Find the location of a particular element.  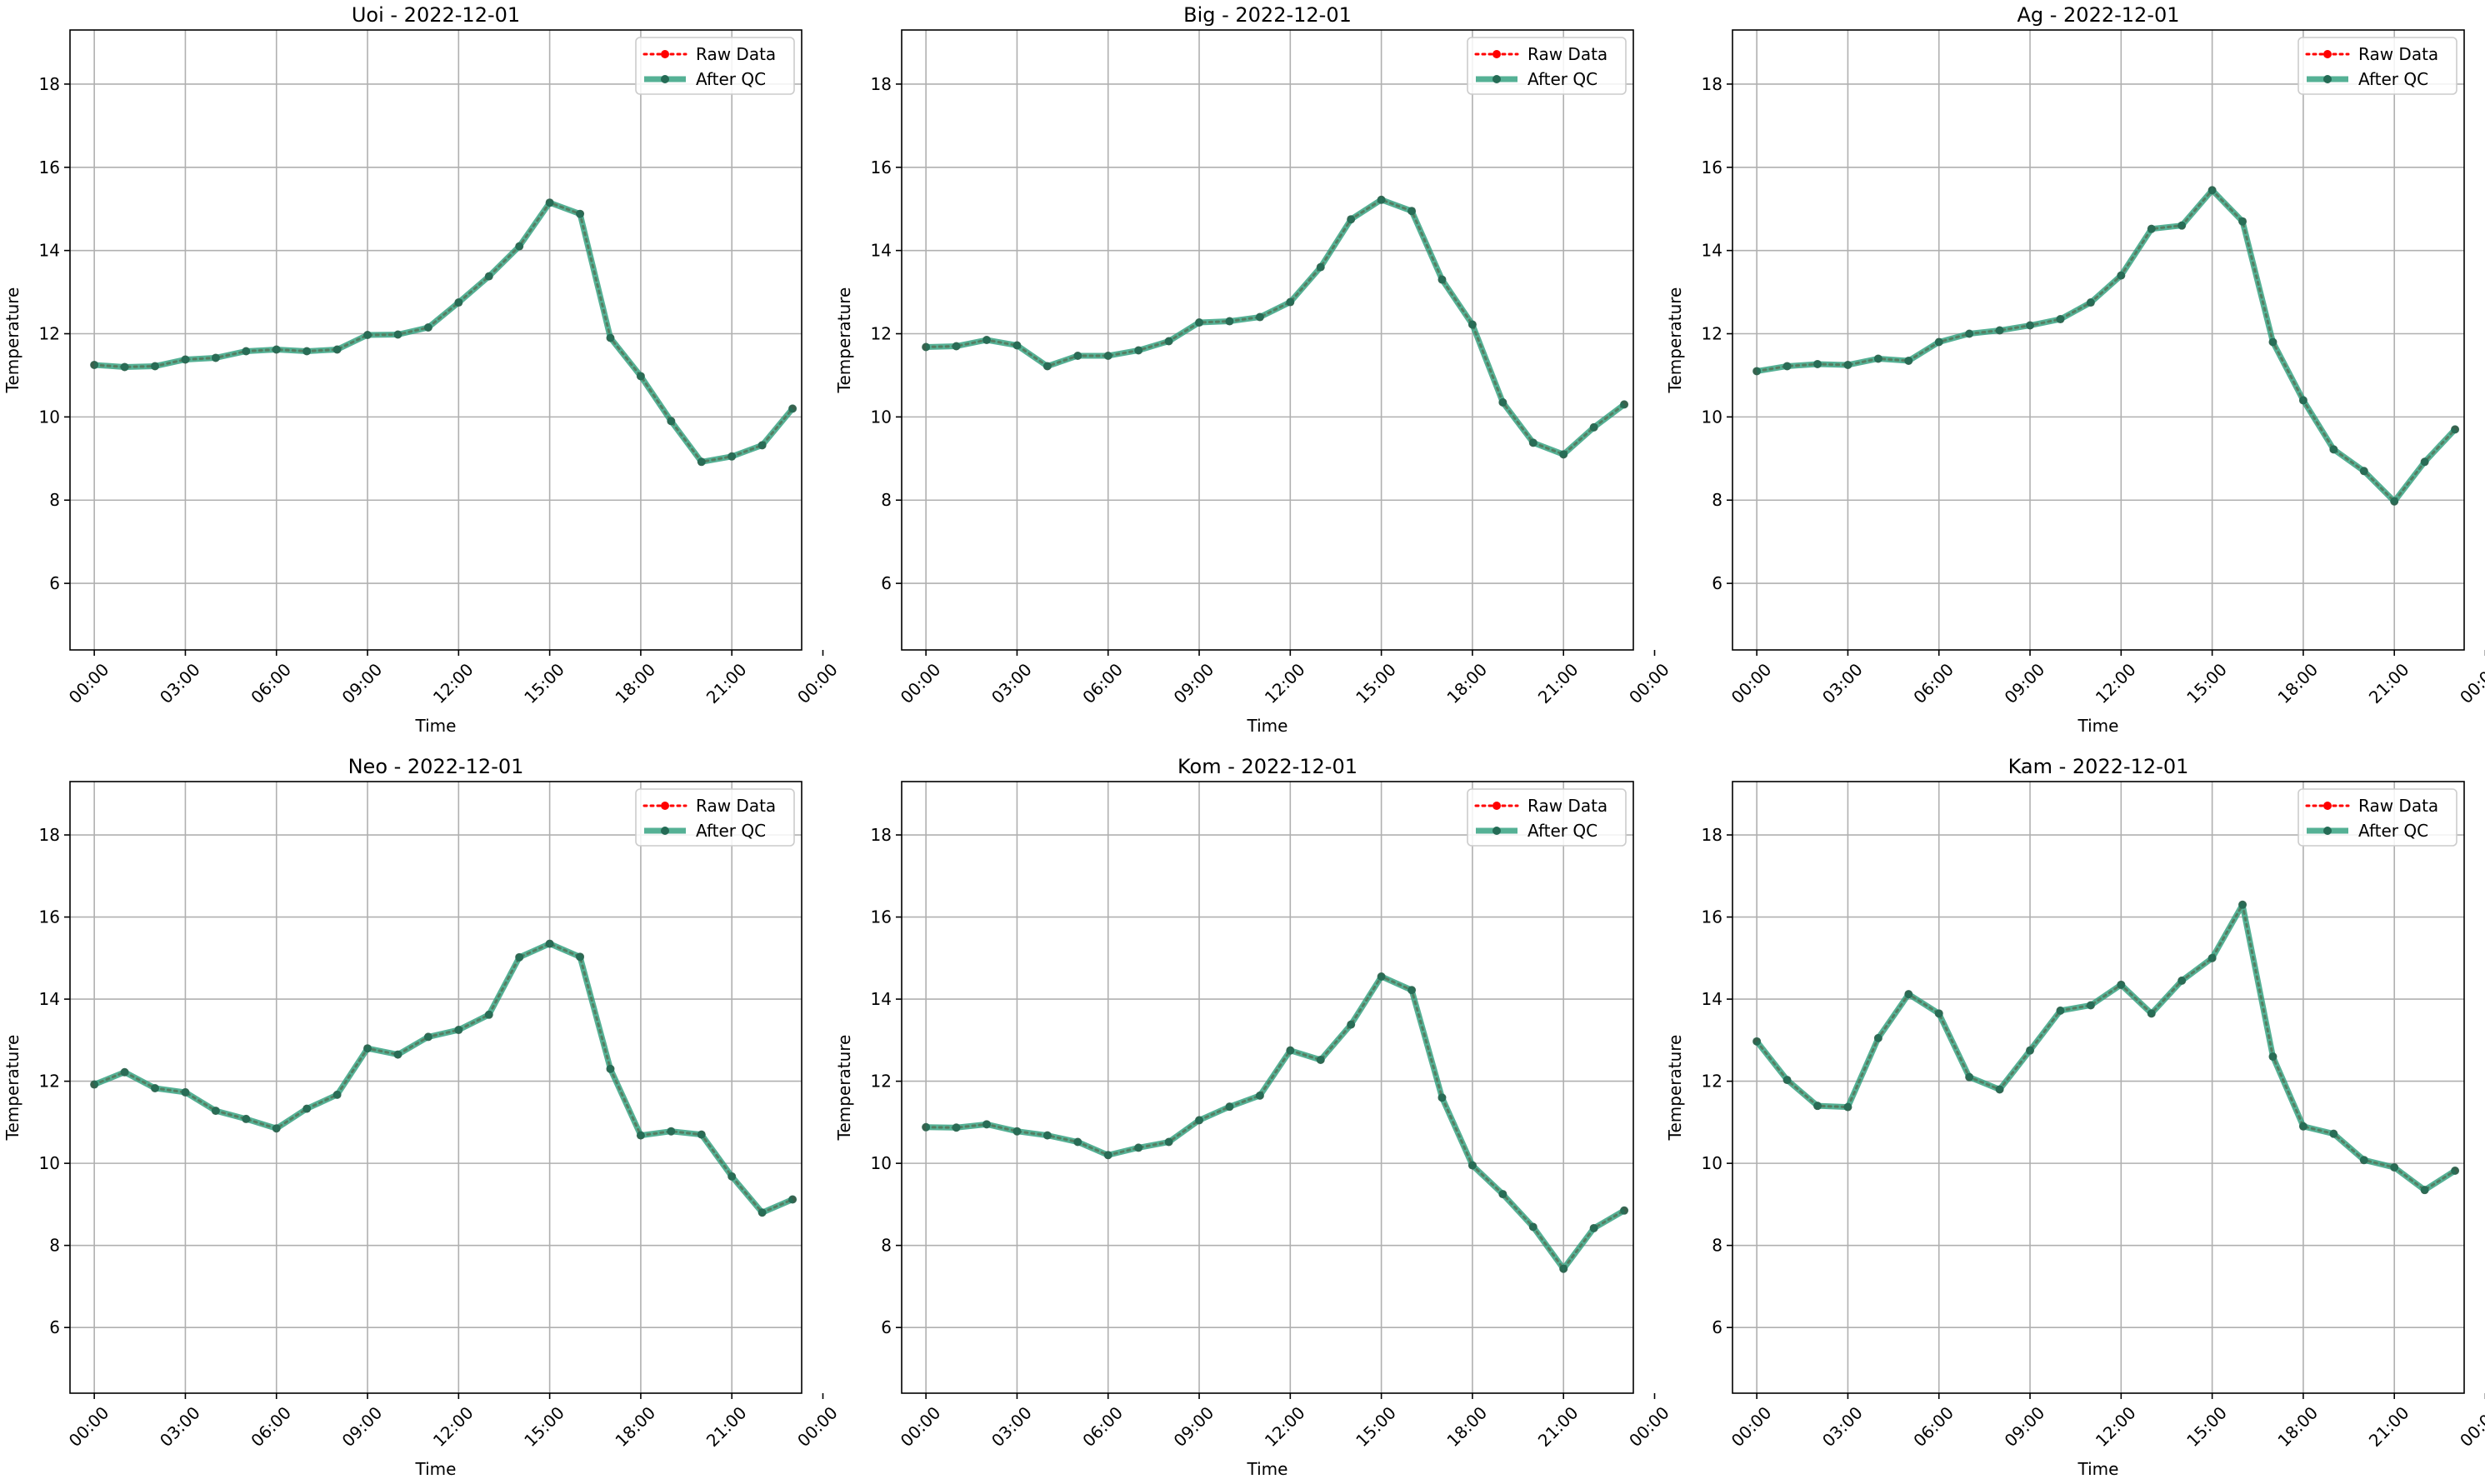

plot-area-frame is located at coordinates (1267, 340).